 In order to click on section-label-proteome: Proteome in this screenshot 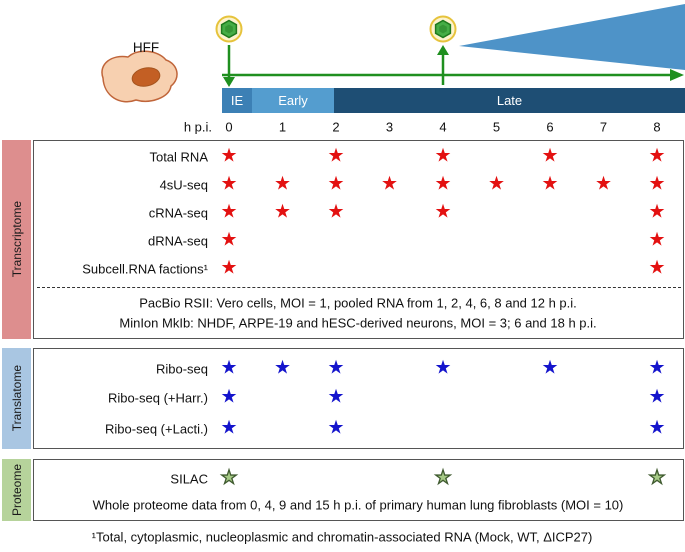, I will do `click(16, 490)`.